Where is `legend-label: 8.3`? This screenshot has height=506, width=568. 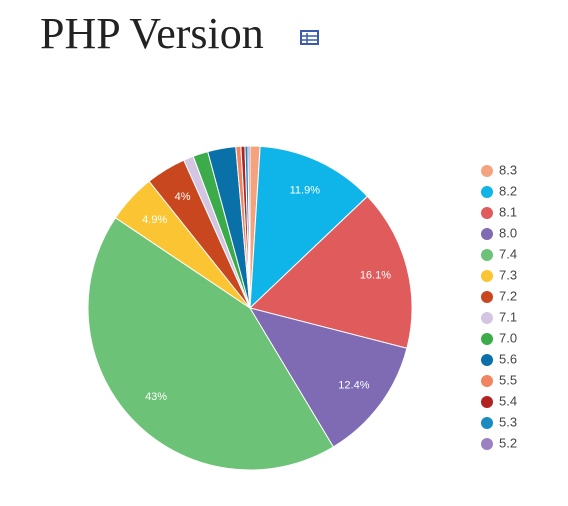
legend-label: 8.3 is located at coordinates (508, 169).